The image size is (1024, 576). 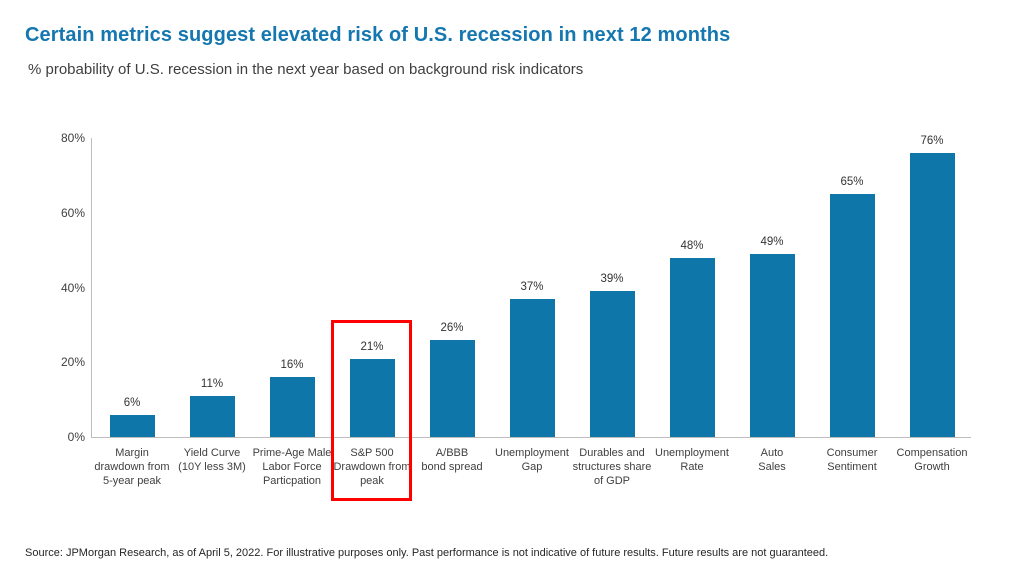 What do you see at coordinates (772, 241) in the screenshot?
I see `bar-value-label: 49%` at bounding box center [772, 241].